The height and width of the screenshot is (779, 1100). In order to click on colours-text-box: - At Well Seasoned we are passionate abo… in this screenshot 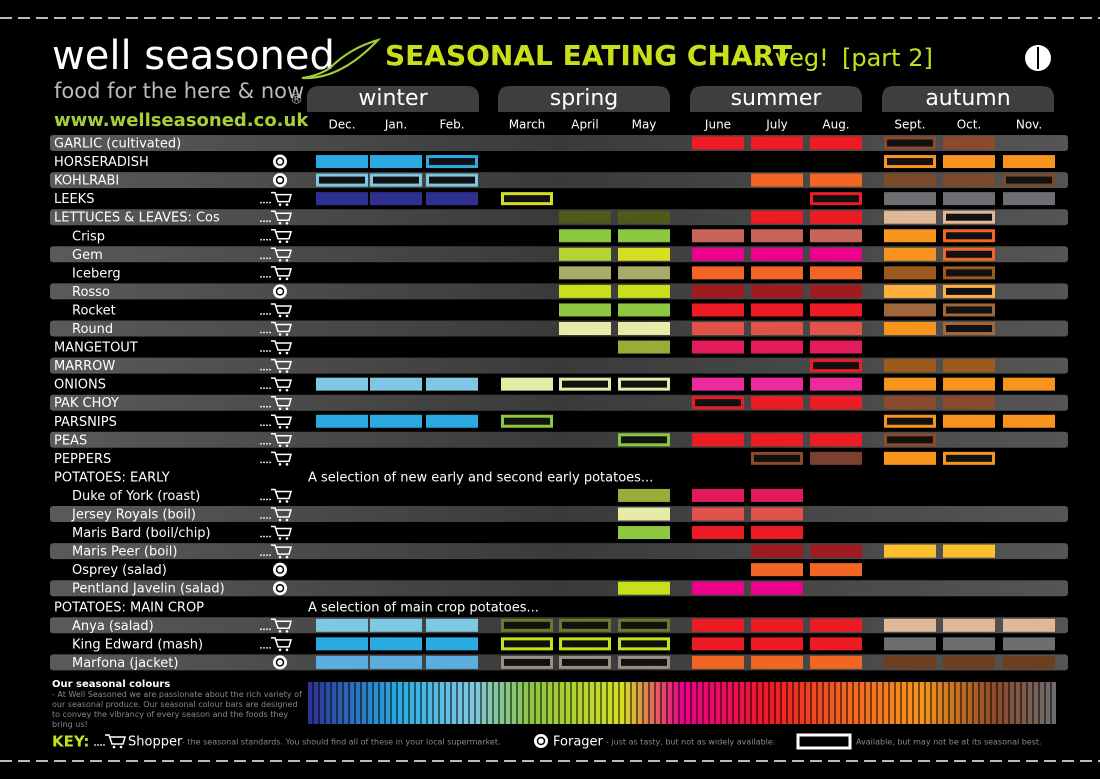, I will do `click(177, 709)`.